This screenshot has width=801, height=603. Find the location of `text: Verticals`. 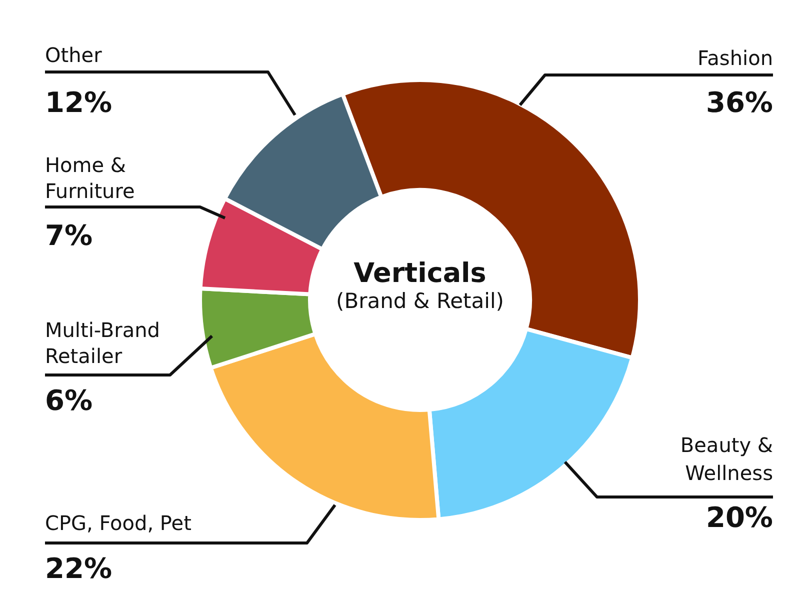

text: Verticals is located at coordinates (420, 273).